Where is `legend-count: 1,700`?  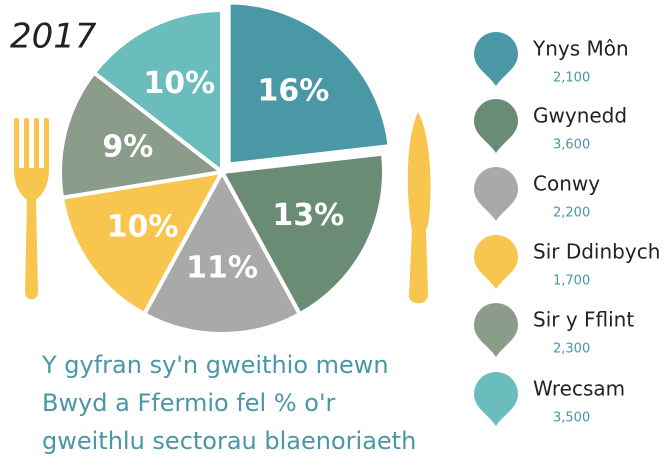
legend-count: 1,700 is located at coordinates (571, 281).